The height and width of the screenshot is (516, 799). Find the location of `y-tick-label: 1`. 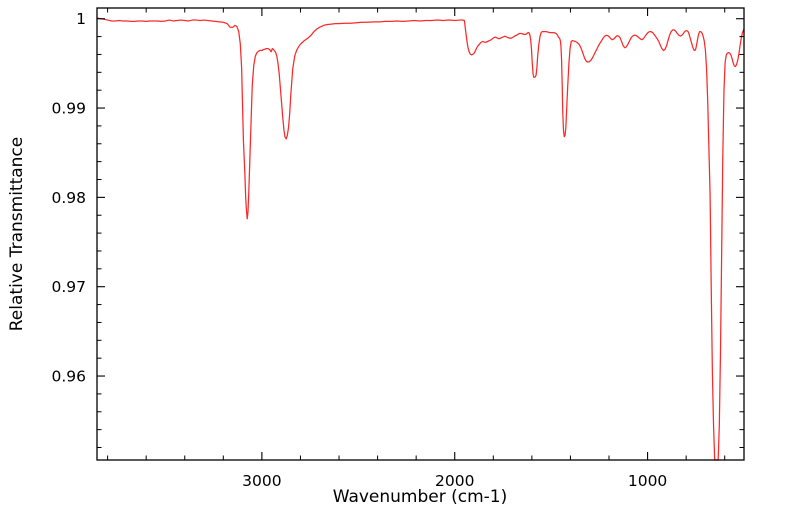

y-tick-label: 1 is located at coordinates (81, 19).